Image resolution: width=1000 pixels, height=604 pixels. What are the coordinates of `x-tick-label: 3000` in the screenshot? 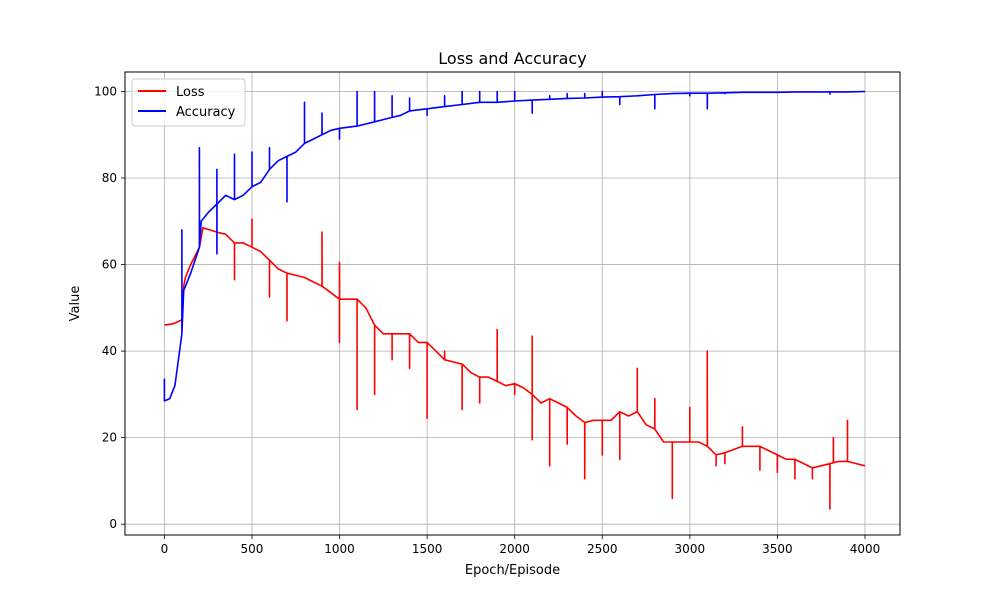 It's located at (690, 549).